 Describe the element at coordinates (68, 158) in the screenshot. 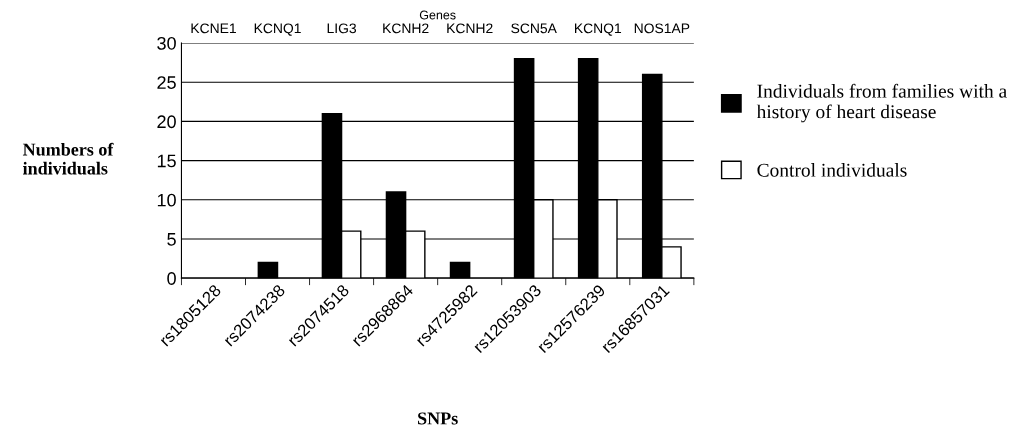

I see `y-axis-title: Numbers of individuals` at that location.